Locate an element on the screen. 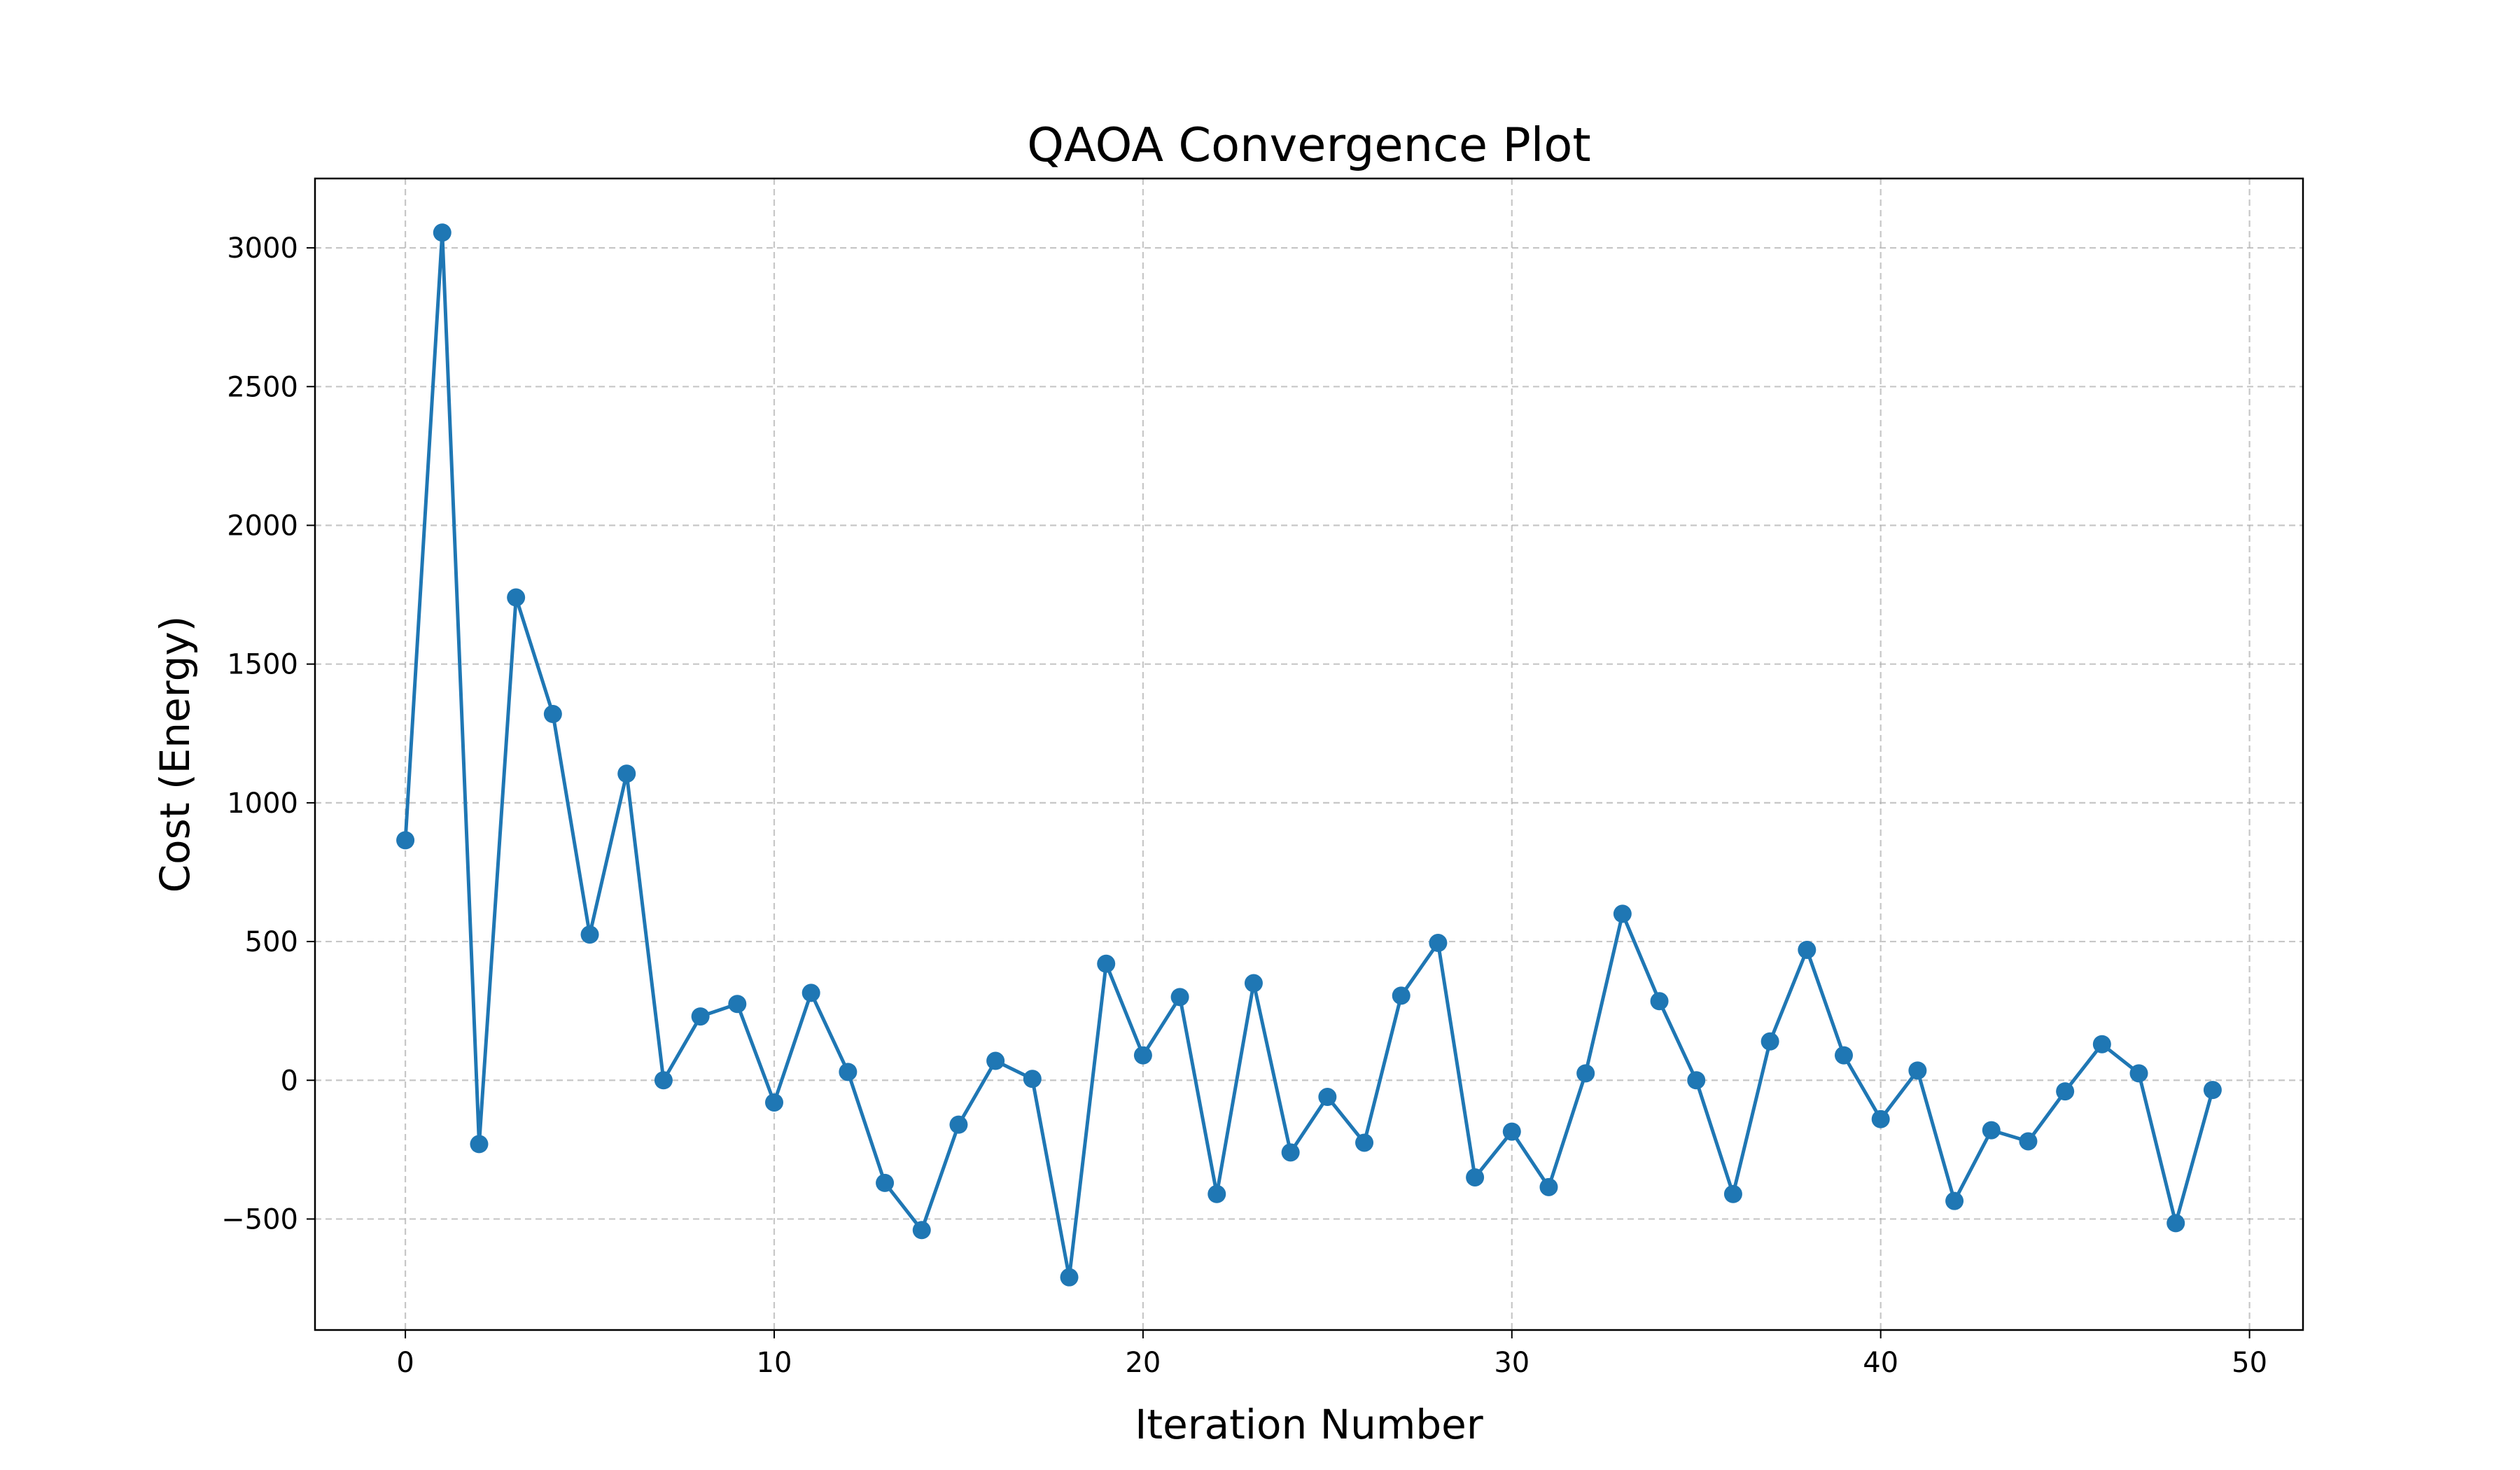 The width and height of the screenshot is (2520, 1470). y-tick-label: 500 is located at coordinates (271, 942).